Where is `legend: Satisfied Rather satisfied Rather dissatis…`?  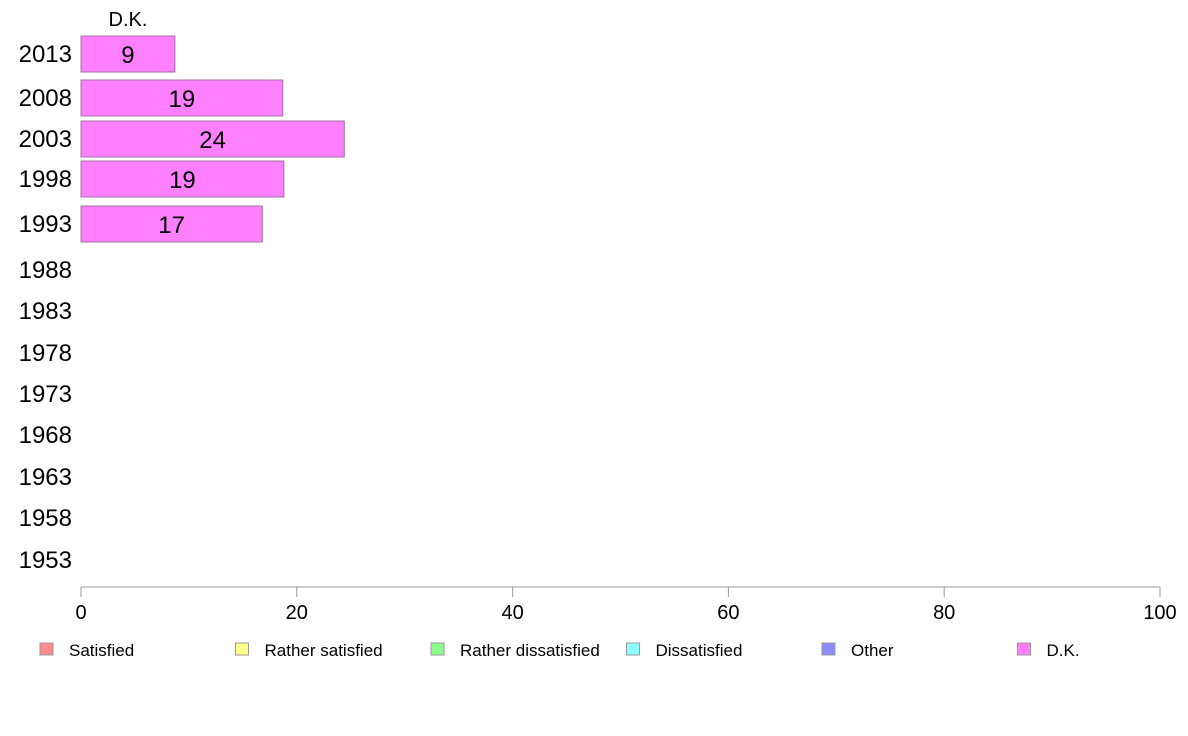
legend: Satisfied Rather satisfied Rather dissatis… is located at coordinates (559, 650).